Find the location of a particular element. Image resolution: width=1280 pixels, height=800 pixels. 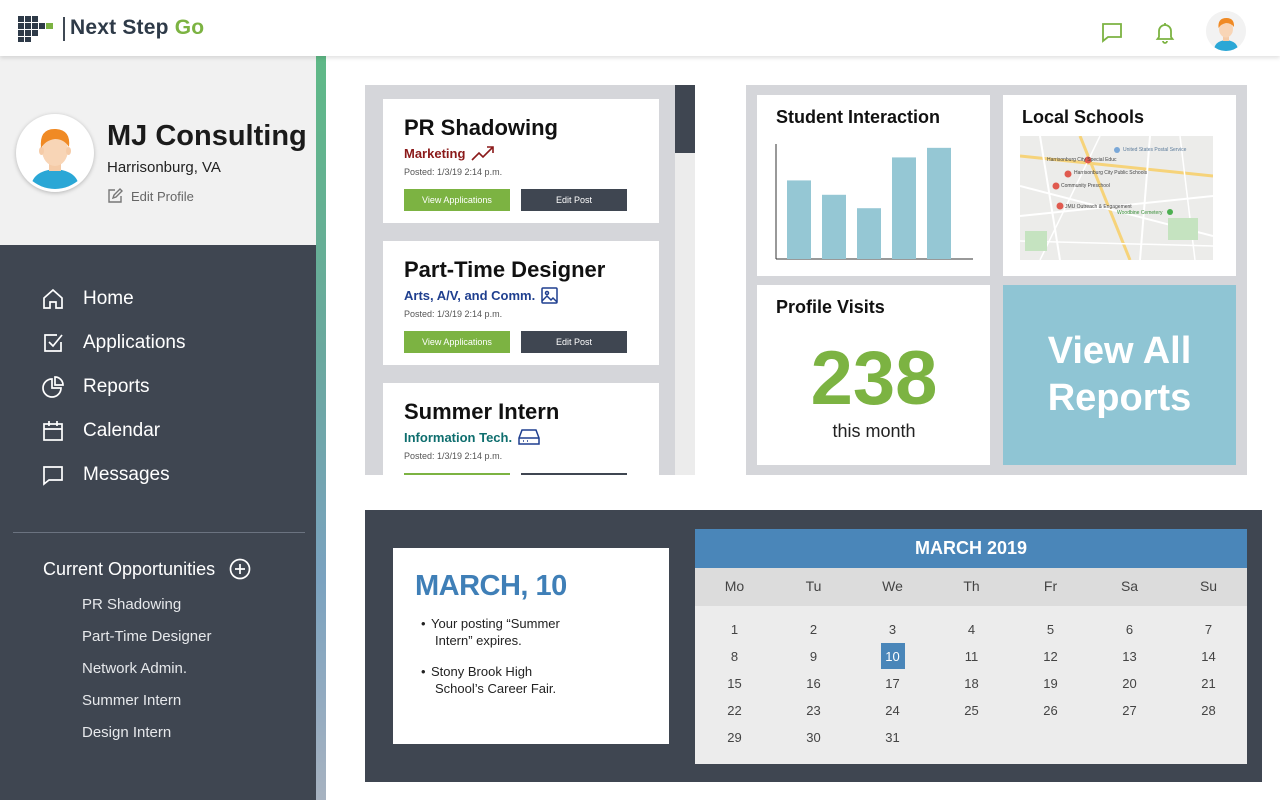

logo-icon is located at coordinates (36, 29).